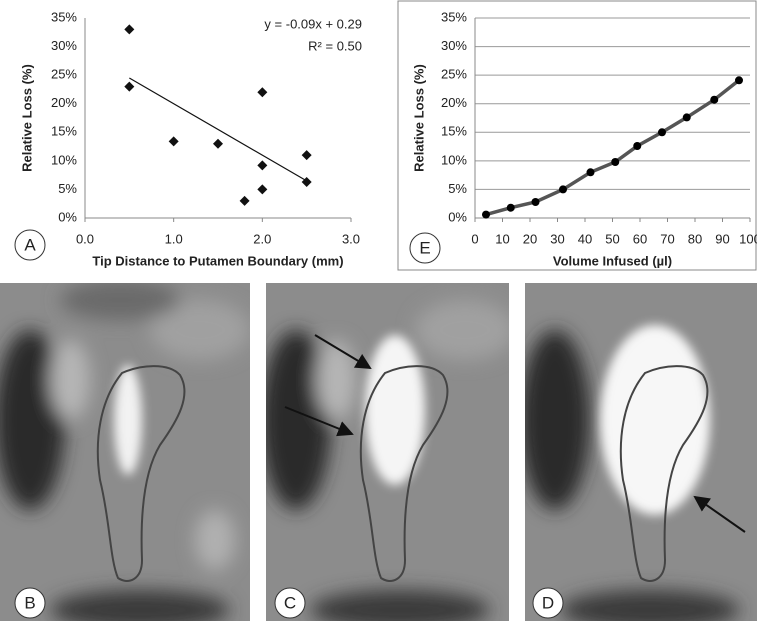 This screenshot has height=621, width=757. Describe the element at coordinates (218, 129) in the screenshot. I see `trendline` at that location.